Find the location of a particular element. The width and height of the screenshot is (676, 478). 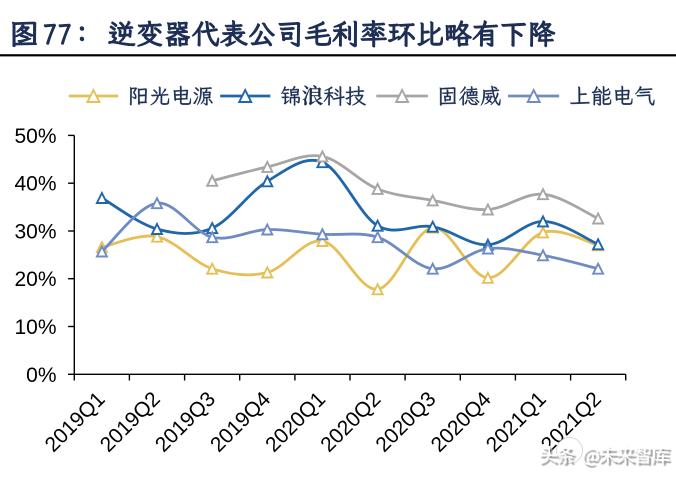

svg-text: 0% is located at coordinates (41, 375).